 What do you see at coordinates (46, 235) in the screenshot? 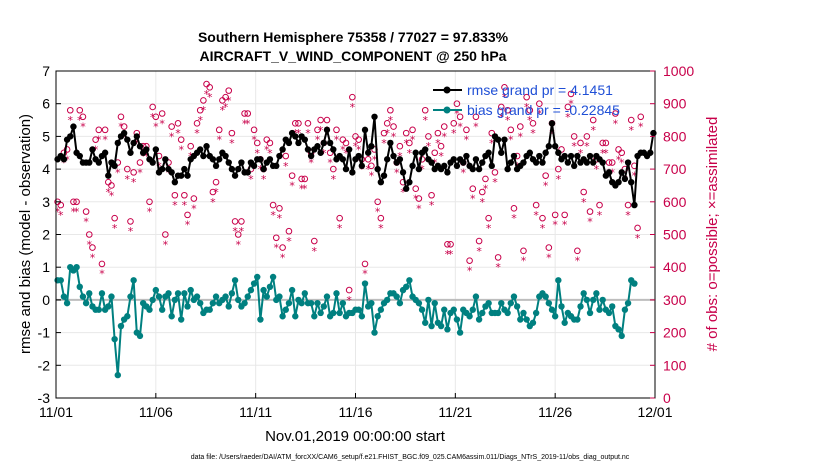
I see `left-tick-label: 2` at bounding box center [46, 235].